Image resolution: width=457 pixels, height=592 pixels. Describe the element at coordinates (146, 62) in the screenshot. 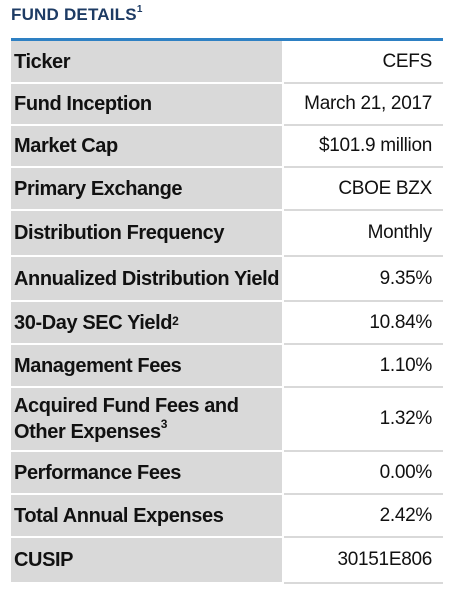

I see `row-label-ticker: Ticker` at that location.